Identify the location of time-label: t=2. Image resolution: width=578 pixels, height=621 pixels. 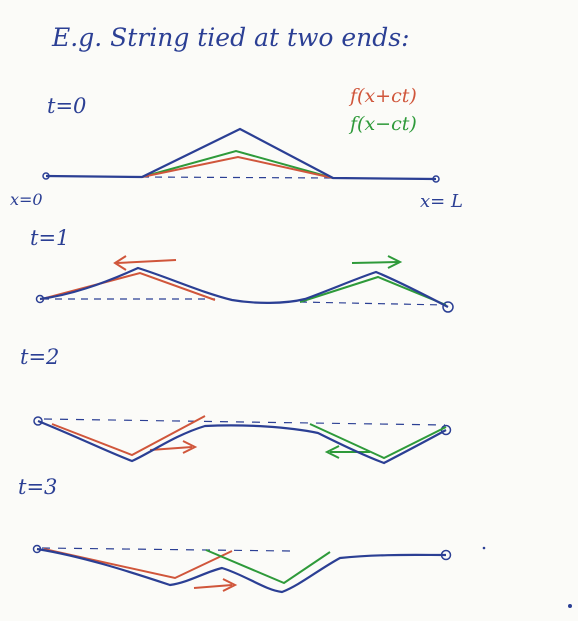
(39, 357).